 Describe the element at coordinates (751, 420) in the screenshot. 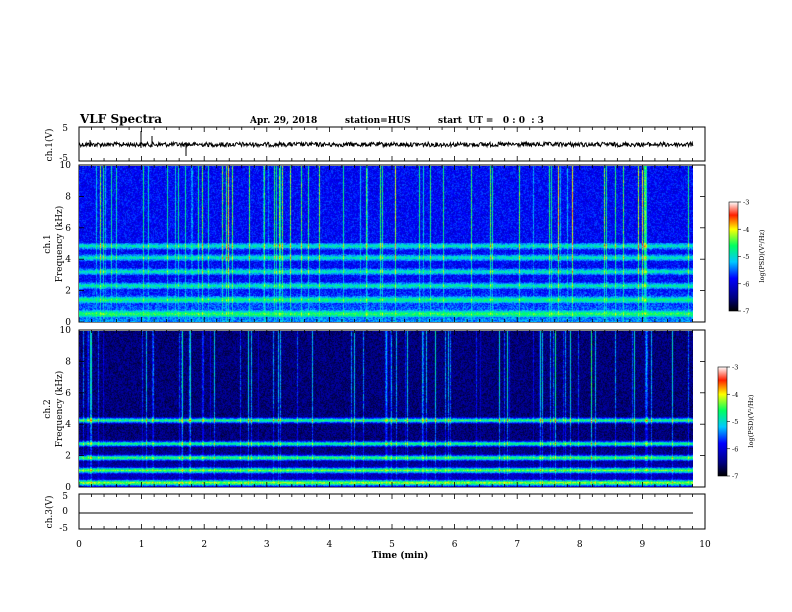

I see `ch2-colorbar-label: log(PSD)(V²/Hz)` at that location.